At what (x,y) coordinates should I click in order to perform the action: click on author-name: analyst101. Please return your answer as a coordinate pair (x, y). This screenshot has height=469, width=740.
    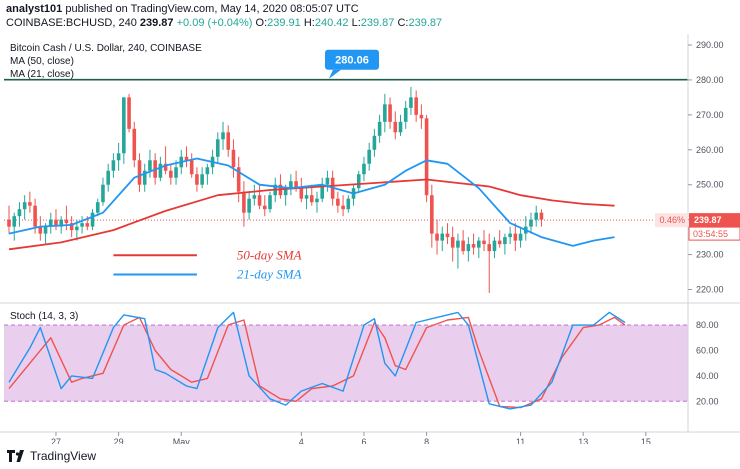
    Looking at the image, I should click on (34, 9).